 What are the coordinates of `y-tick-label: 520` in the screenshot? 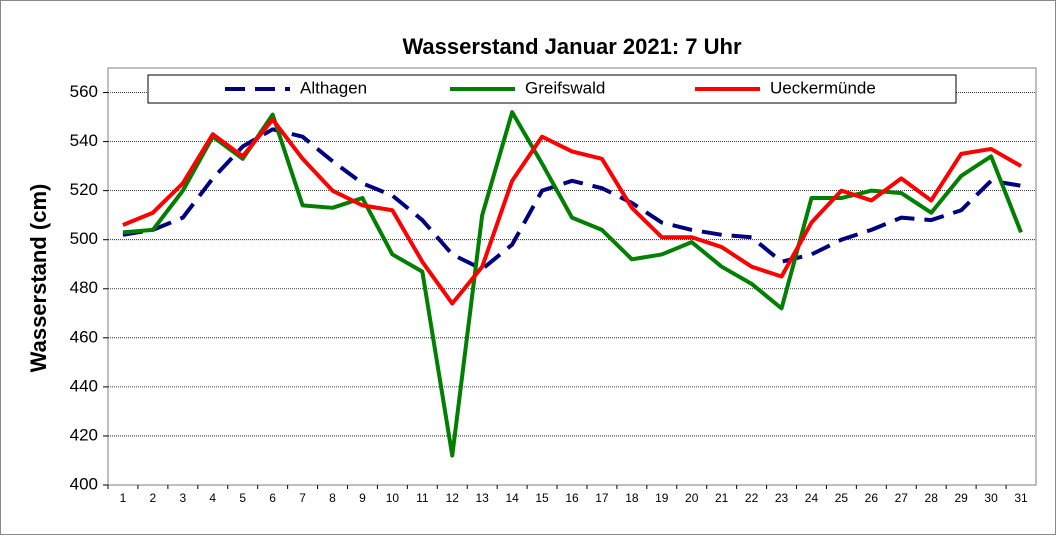 It's located at (84, 189).